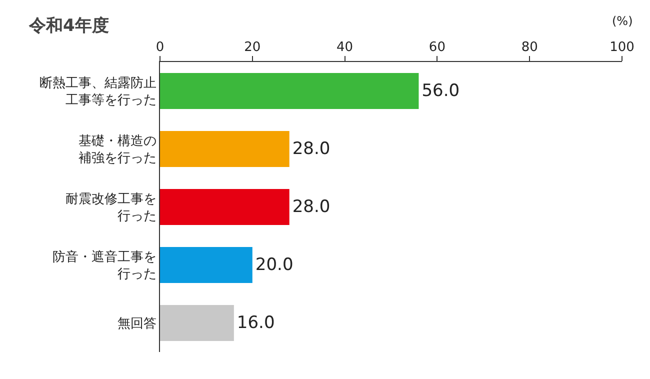 Image resolution: width=650 pixels, height=379 pixels. I want to click on y-tick-label: 耐震改修工事を行った, so click(110, 208).